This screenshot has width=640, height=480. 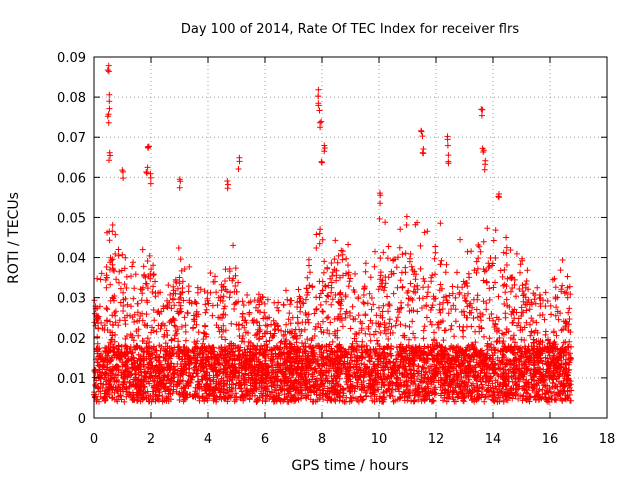 I want to click on y-tick-label: 0.03, so click(x=71, y=299).